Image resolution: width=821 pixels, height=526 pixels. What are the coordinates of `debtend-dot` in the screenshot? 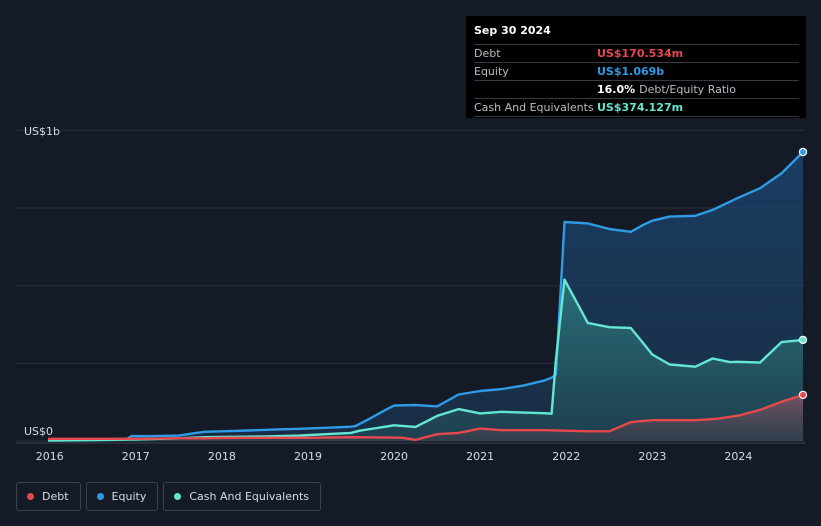 It's located at (803, 395).